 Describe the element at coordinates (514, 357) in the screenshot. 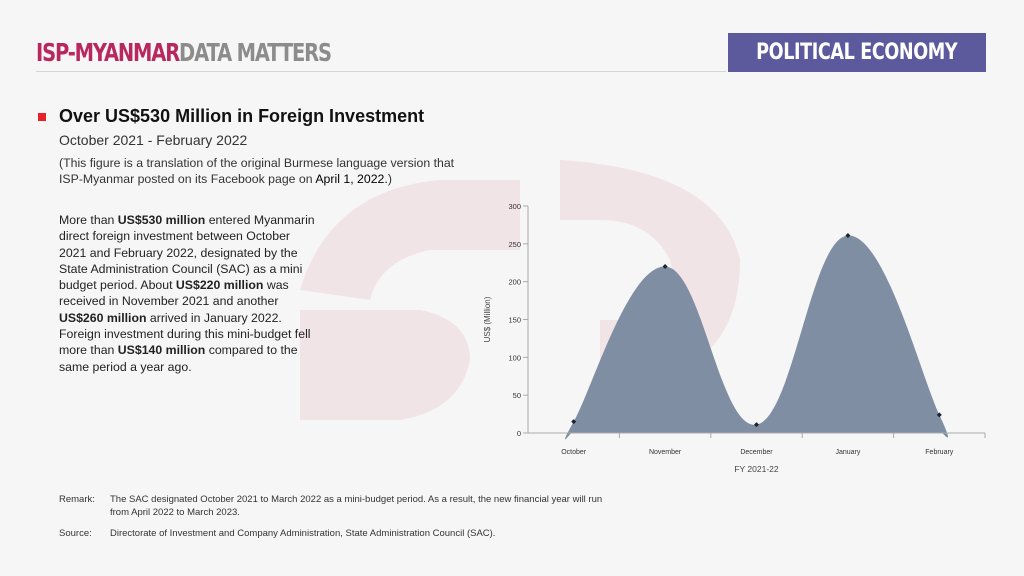

I see `y-tick-label: 100` at that location.